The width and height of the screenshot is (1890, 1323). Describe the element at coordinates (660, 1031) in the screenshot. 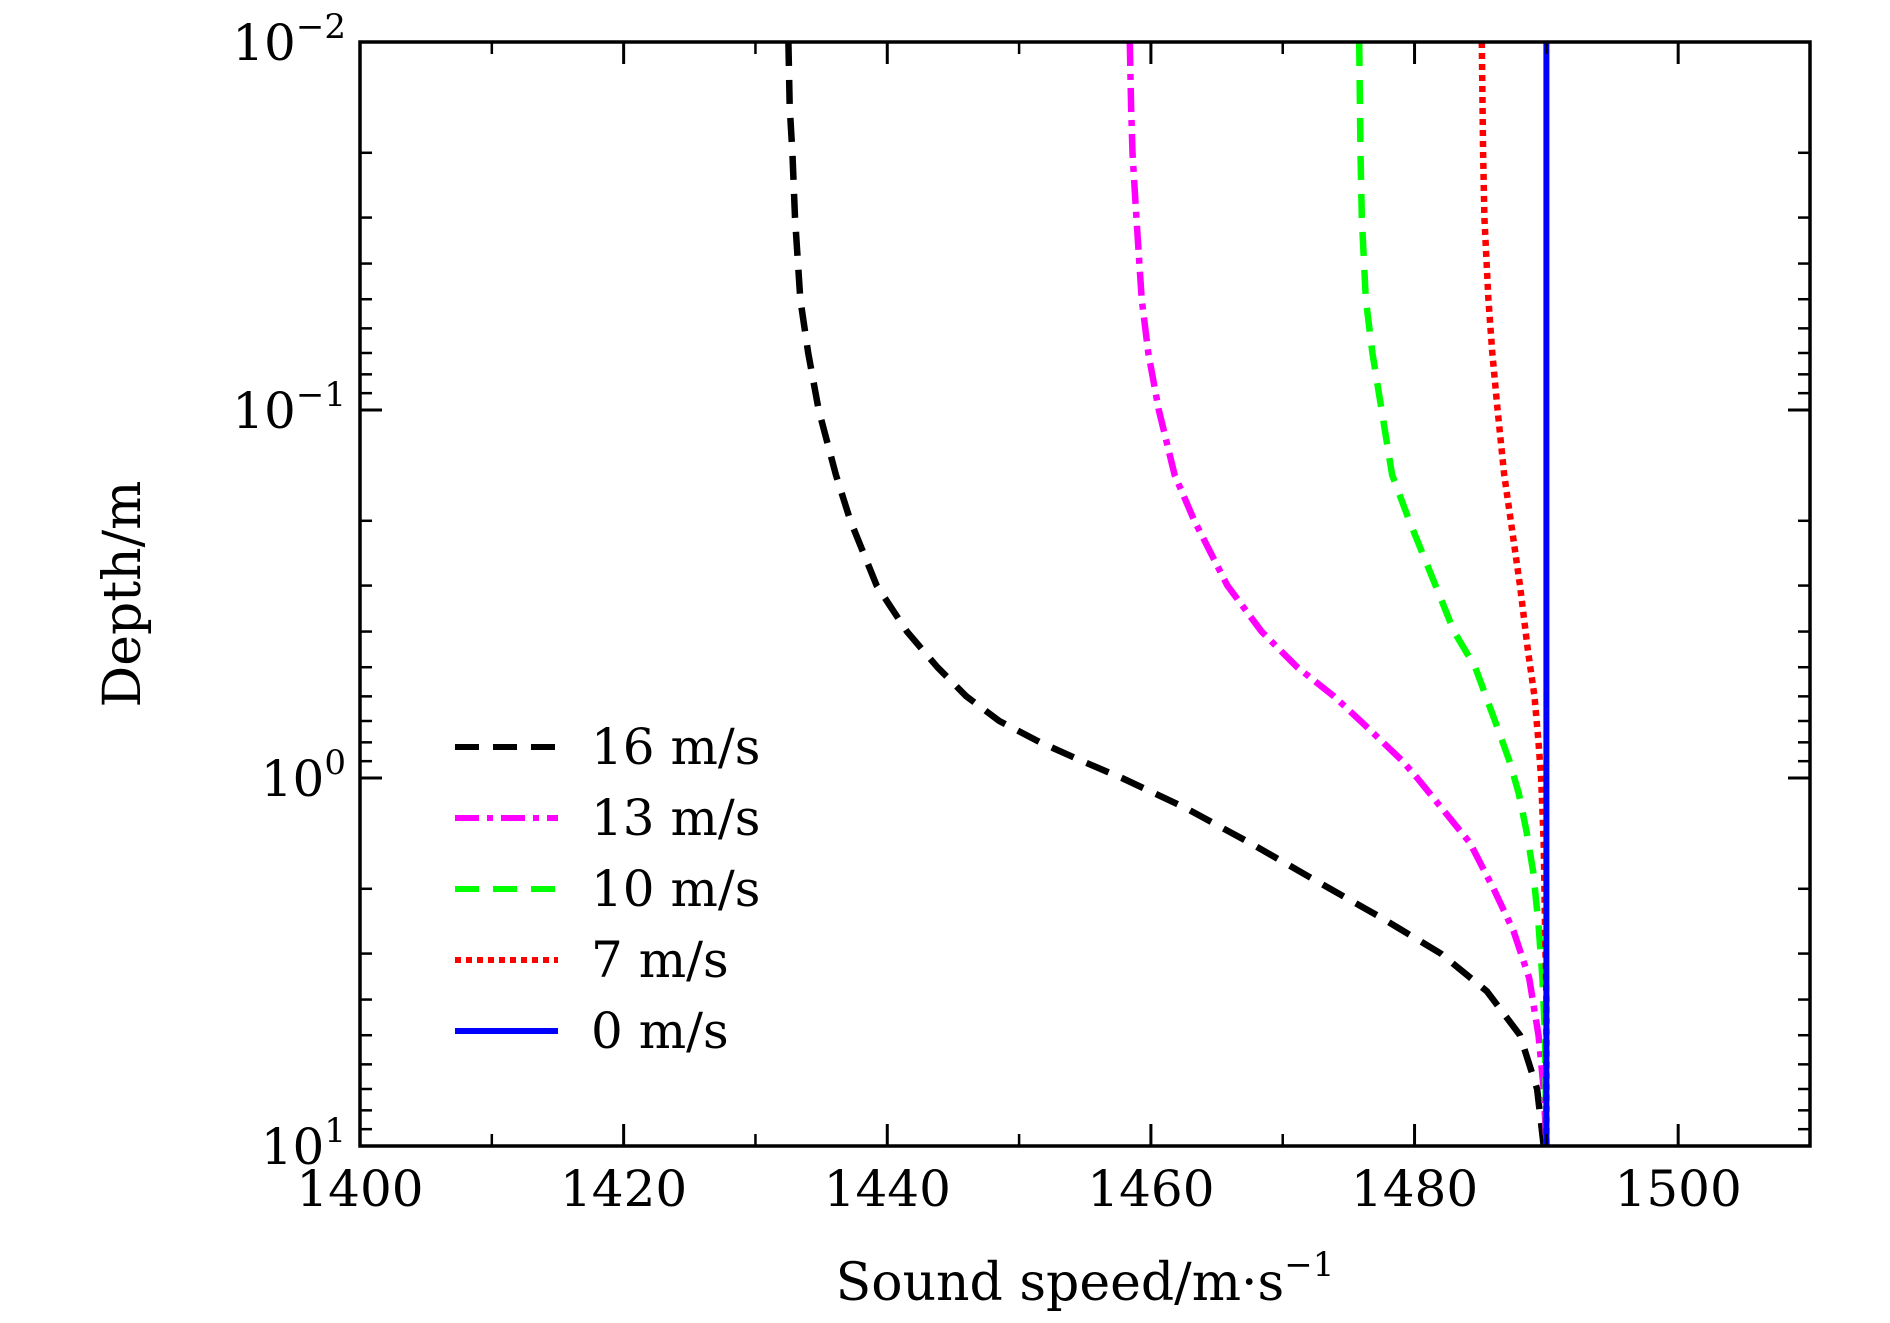

I see `legend-label: 0 m/s` at that location.